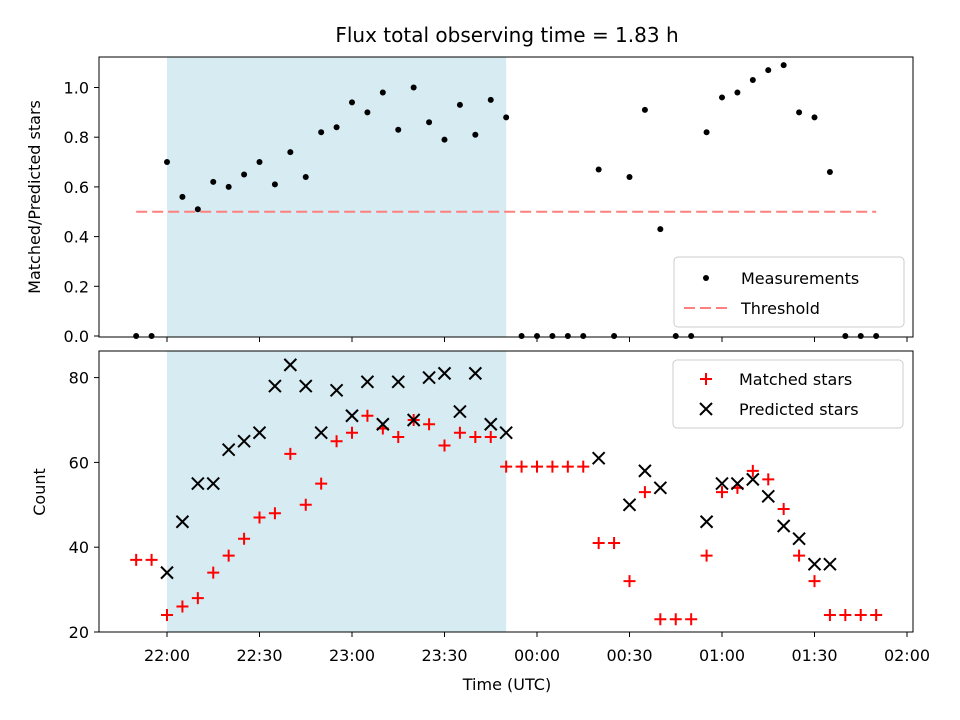  I want to click on bottom-y-tick-label: 60, so click(79, 462).